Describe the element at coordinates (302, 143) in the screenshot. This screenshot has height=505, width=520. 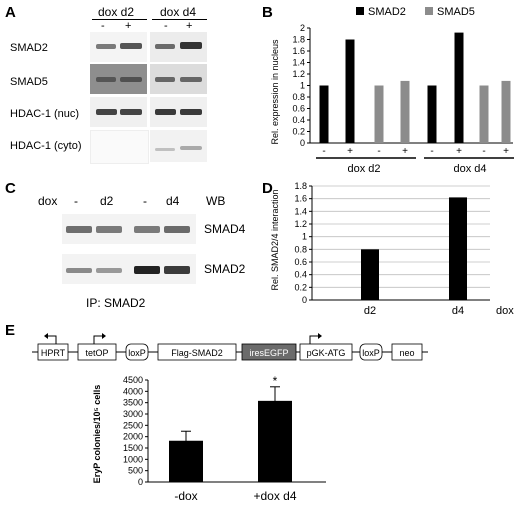
I see `panel-b-ytick-label: 0` at that location.